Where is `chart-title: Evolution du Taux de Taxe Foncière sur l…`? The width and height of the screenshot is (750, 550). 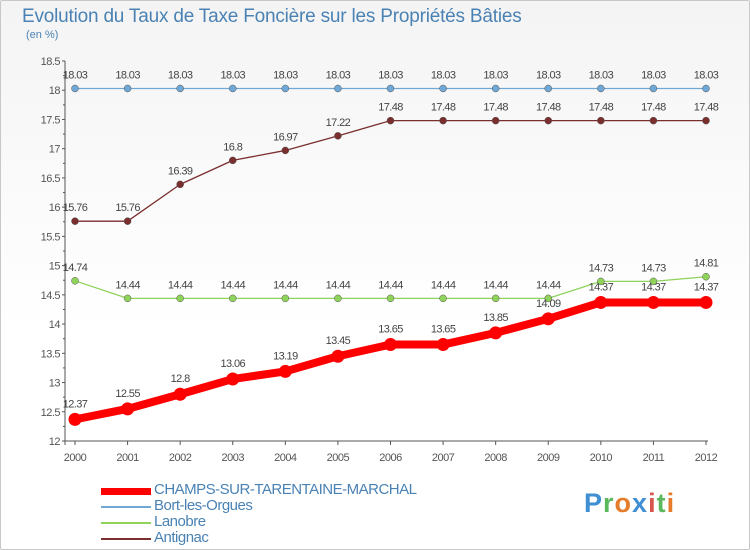 chart-title: Evolution du Taux de Taxe Foncière sur l… is located at coordinates (272, 16).